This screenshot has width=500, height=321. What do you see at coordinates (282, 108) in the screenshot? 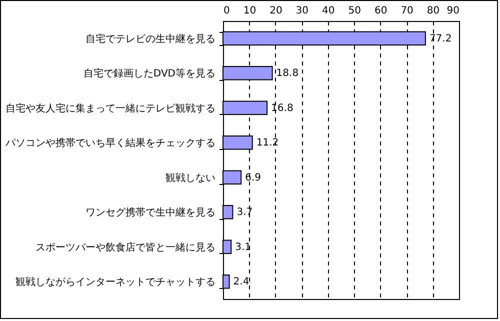
I see `data-label: 16.8` at bounding box center [282, 108].